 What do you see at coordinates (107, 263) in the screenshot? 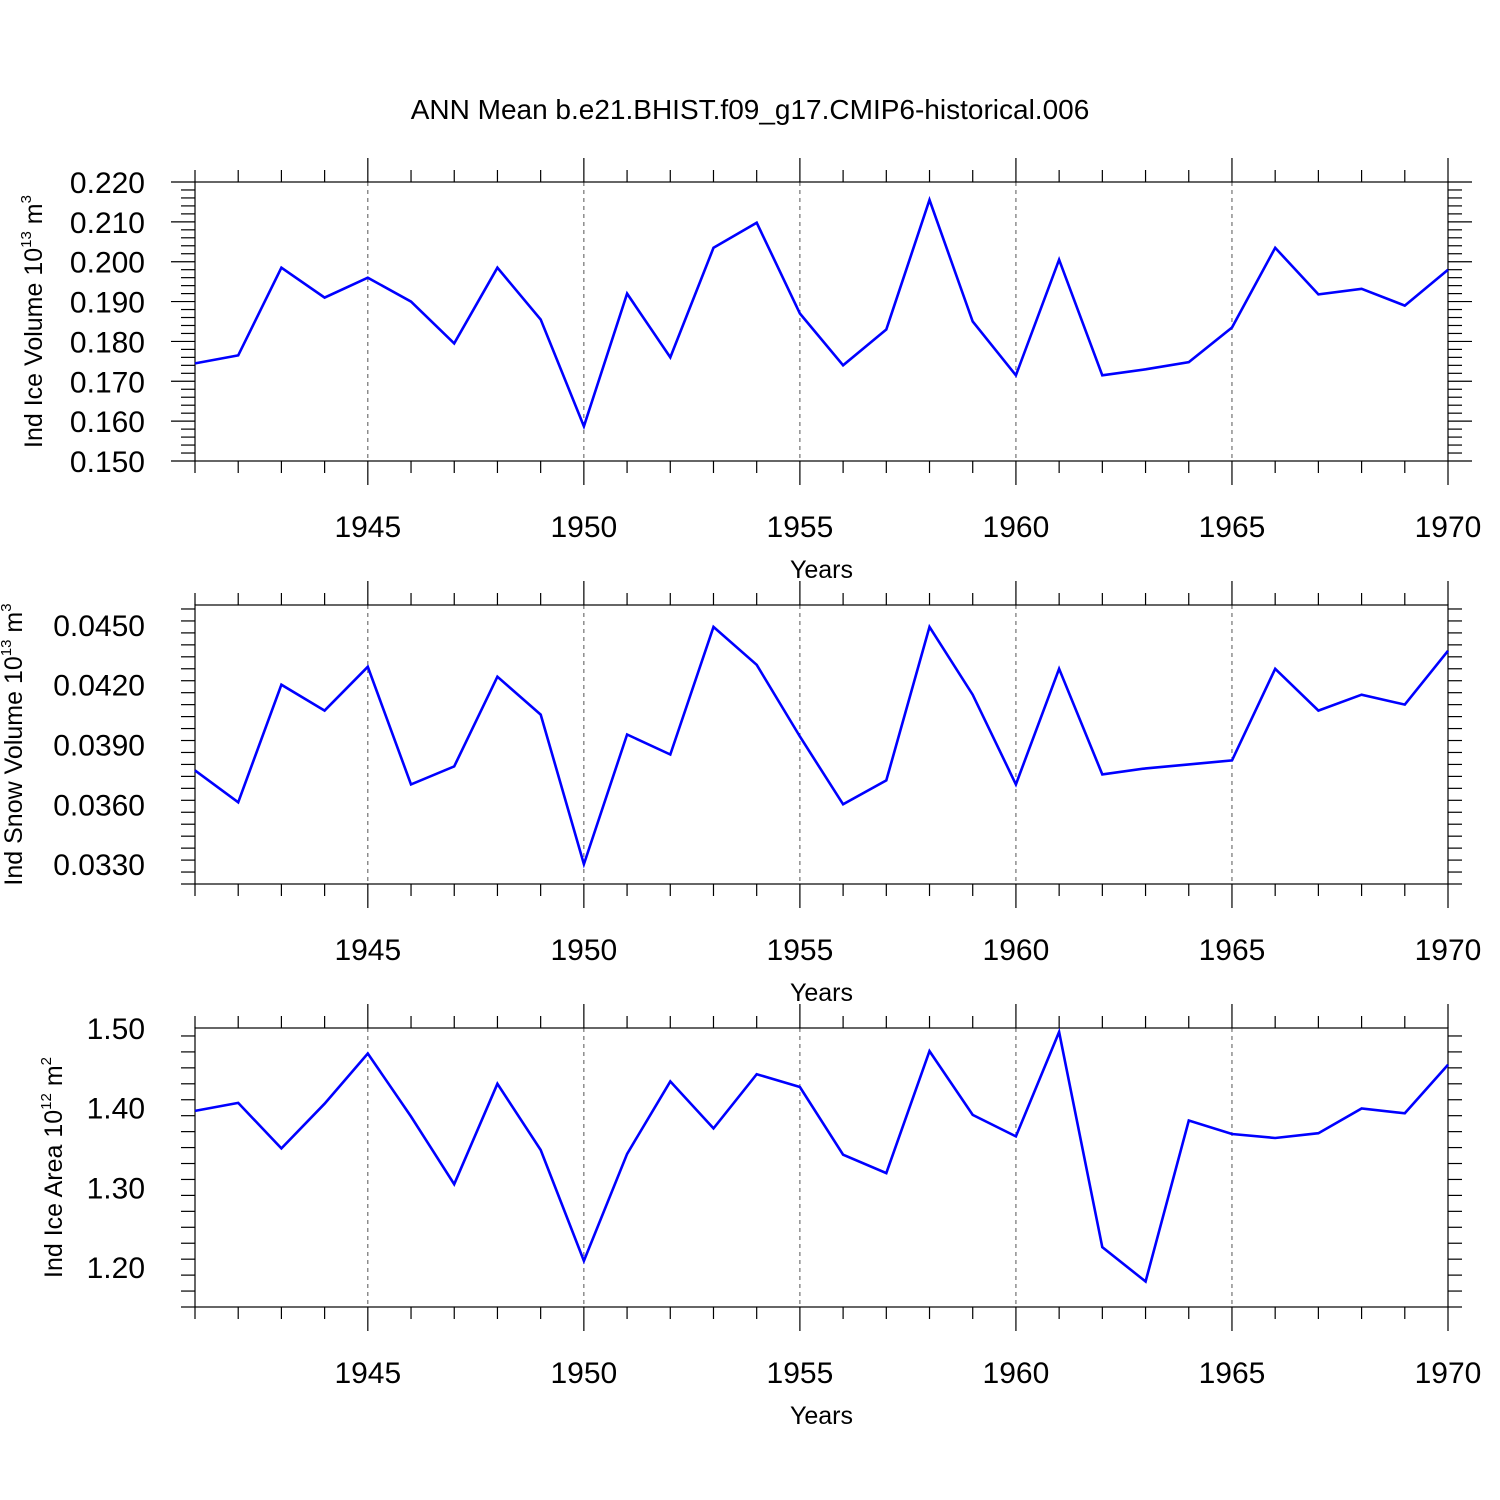
I see `y-tick-label: 0.200` at bounding box center [107, 263].